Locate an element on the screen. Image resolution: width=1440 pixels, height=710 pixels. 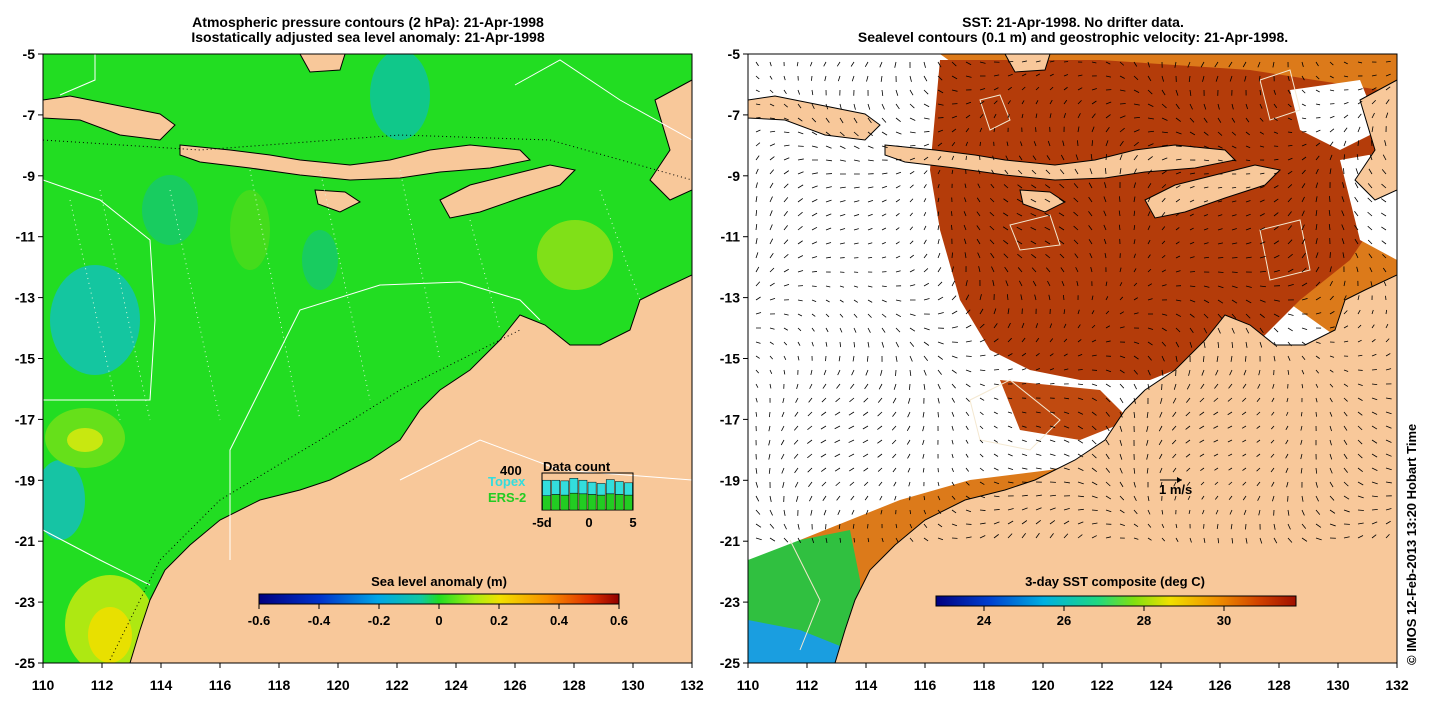
anomaly-patch is located at coordinates (85, 440).